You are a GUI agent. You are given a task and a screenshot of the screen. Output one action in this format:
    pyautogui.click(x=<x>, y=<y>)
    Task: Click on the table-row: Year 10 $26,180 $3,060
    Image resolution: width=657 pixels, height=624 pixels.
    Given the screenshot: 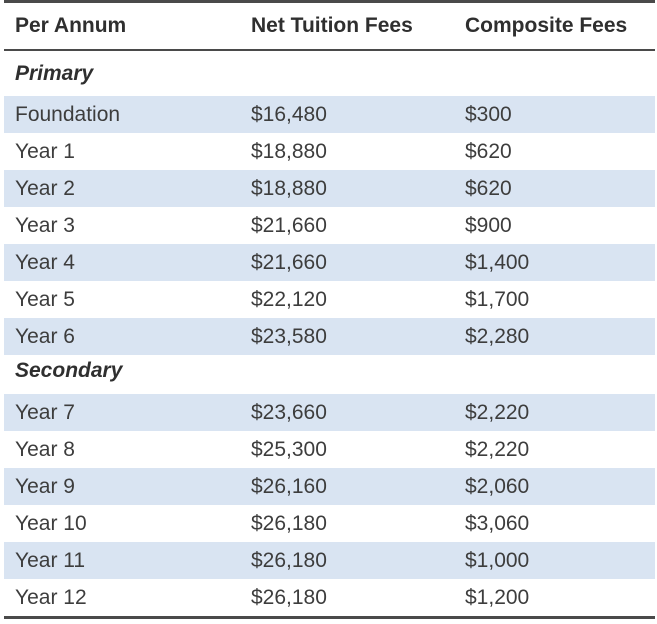 What is the action you would take?
    pyautogui.click(x=329, y=523)
    